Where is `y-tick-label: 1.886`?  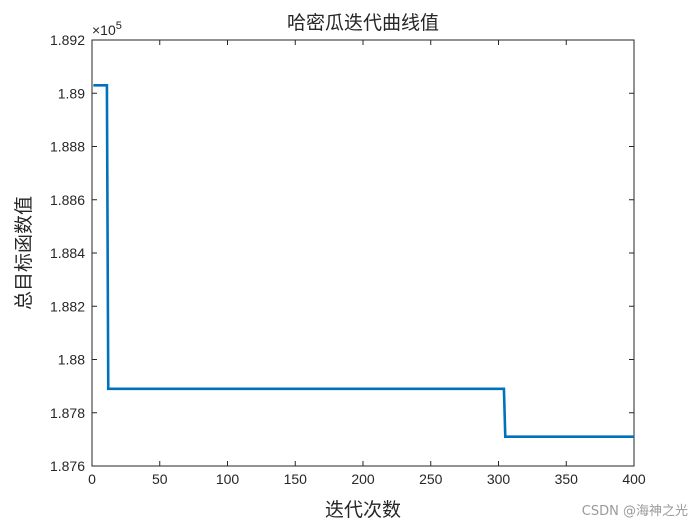
y-tick-label: 1.886 is located at coordinates (67, 200).